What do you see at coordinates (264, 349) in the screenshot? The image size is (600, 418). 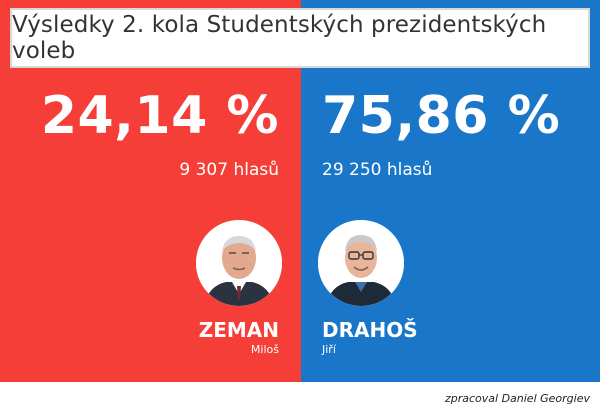 I see `zeman-first-name: Miloš` at bounding box center [264, 349].